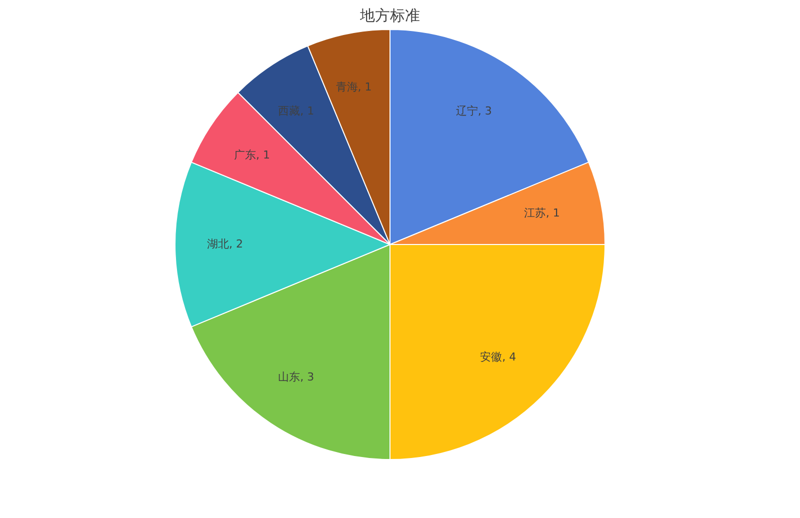 The height and width of the screenshot is (518, 800). I want to click on slice-label: 山东, so click(289, 377).